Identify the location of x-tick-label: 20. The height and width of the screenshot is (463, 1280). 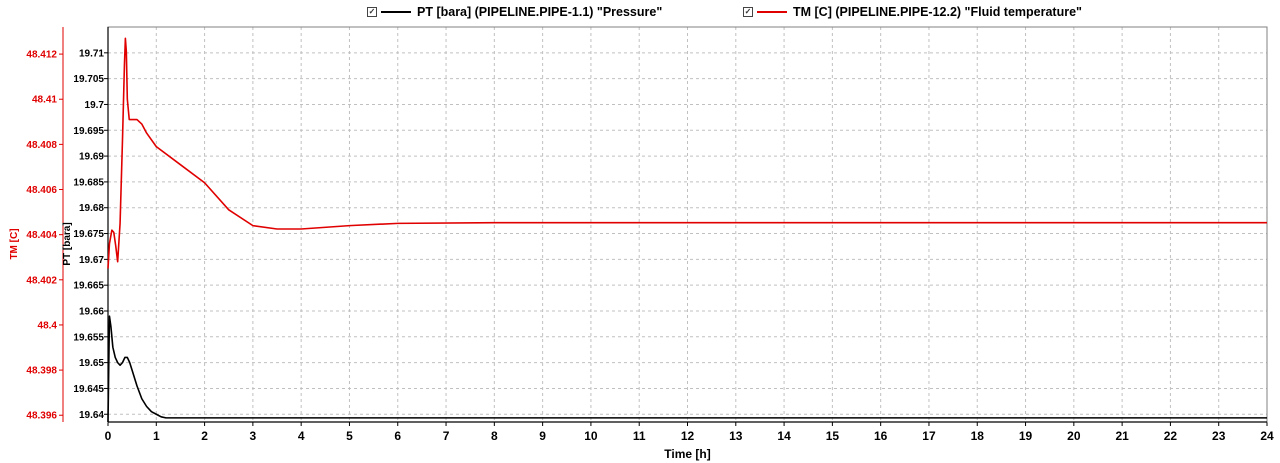
(1074, 436).